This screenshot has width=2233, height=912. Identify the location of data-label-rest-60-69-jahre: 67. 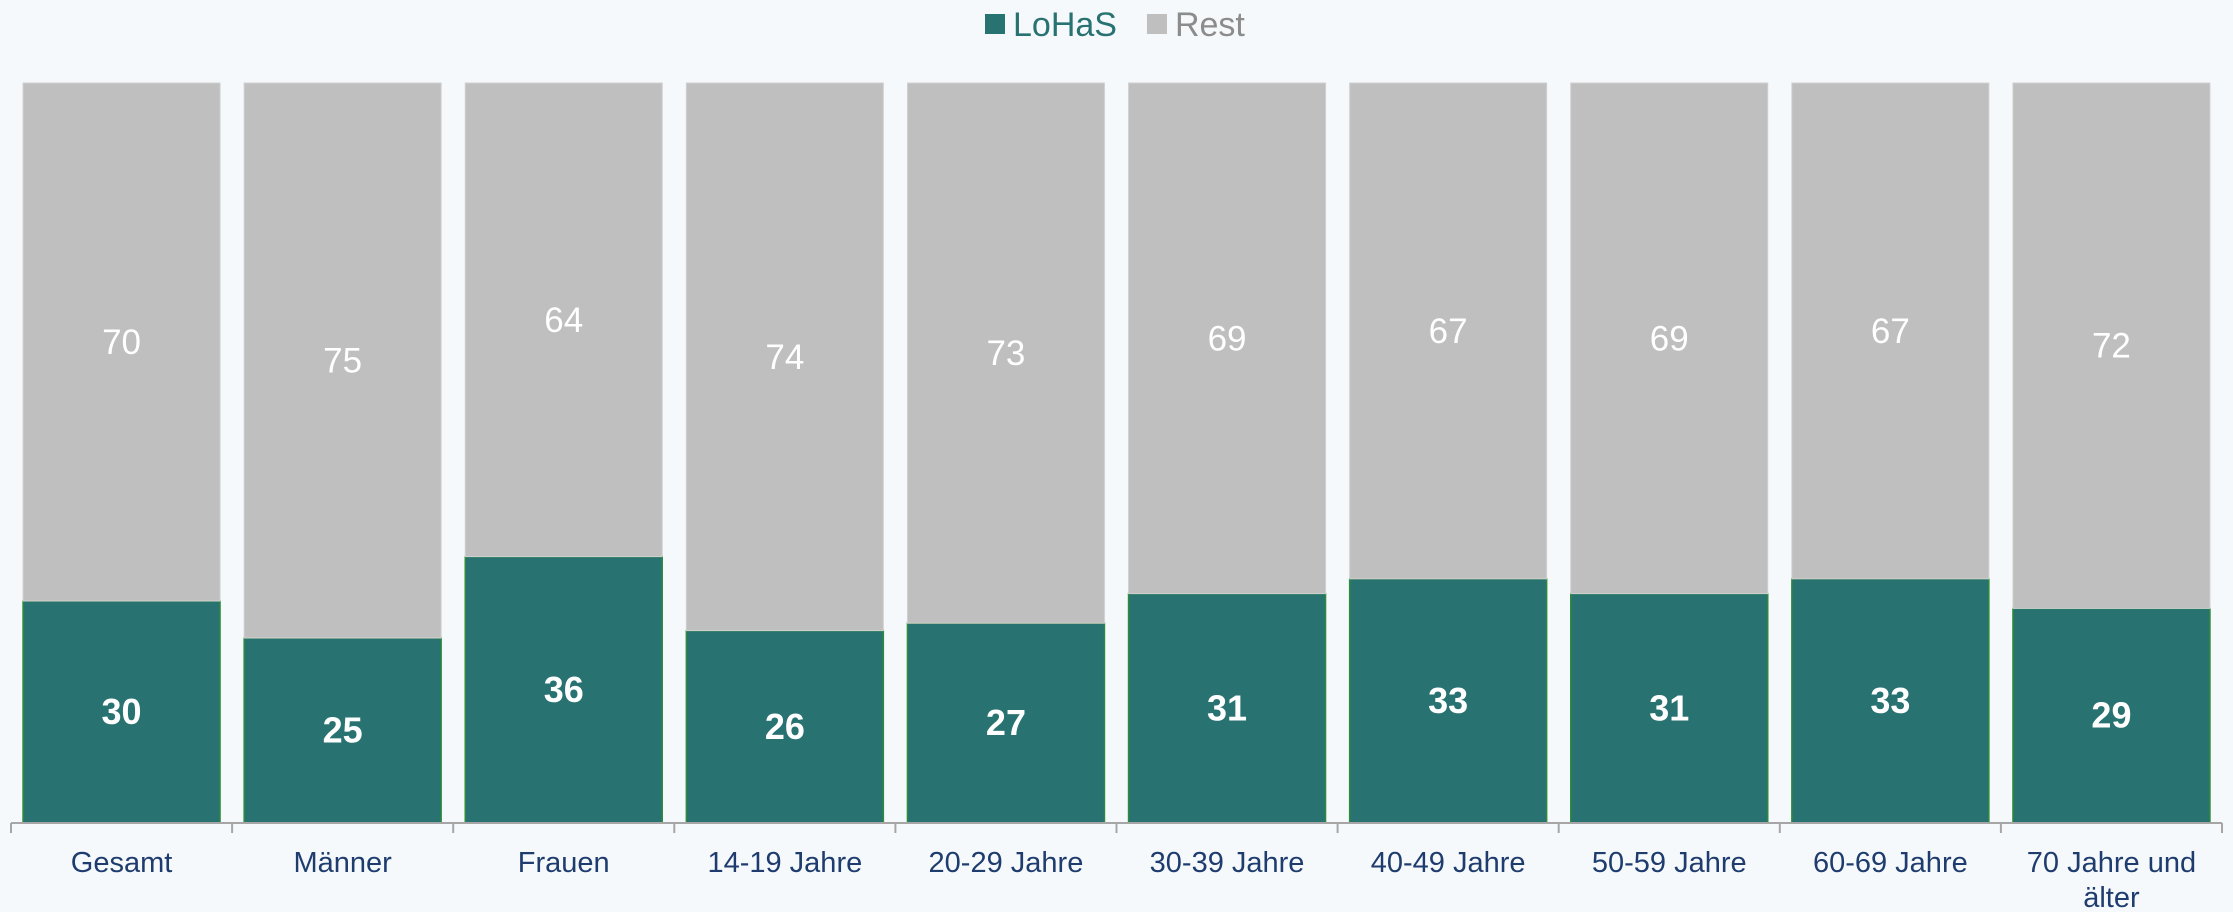
(1890, 331).